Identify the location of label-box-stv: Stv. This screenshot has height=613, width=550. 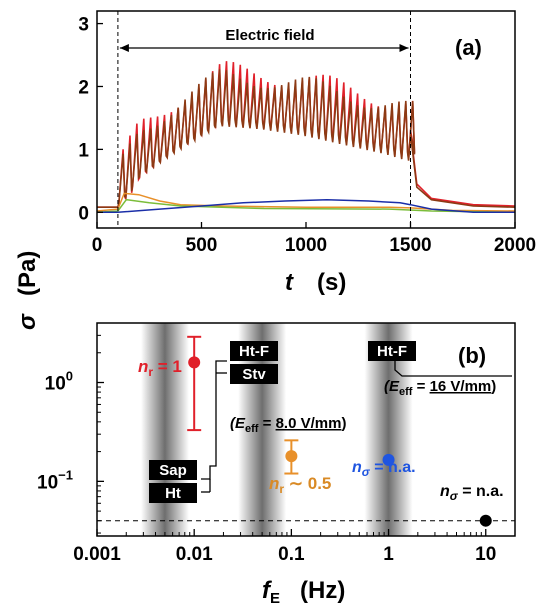
(254, 374).